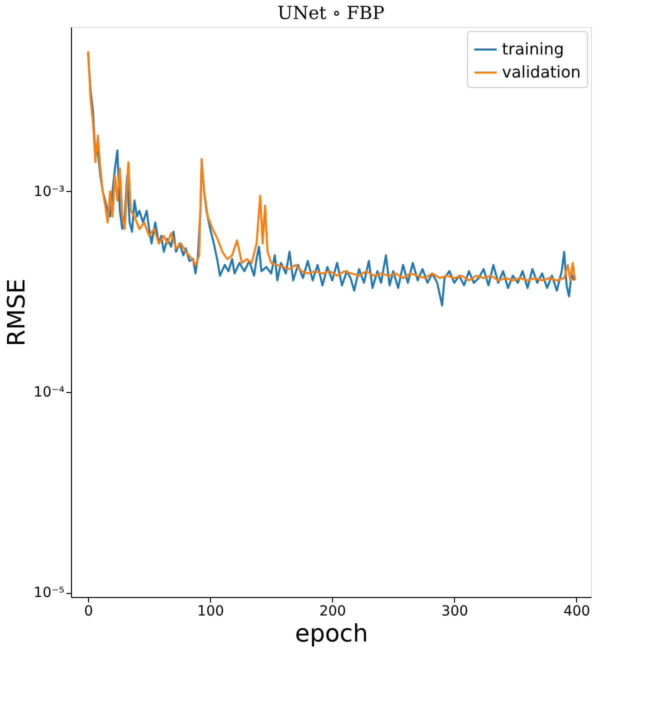 The width and height of the screenshot is (663, 706). What do you see at coordinates (49, 192) in the screenshot?
I see `y-tick-label: 10⁻³` at bounding box center [49, 192].